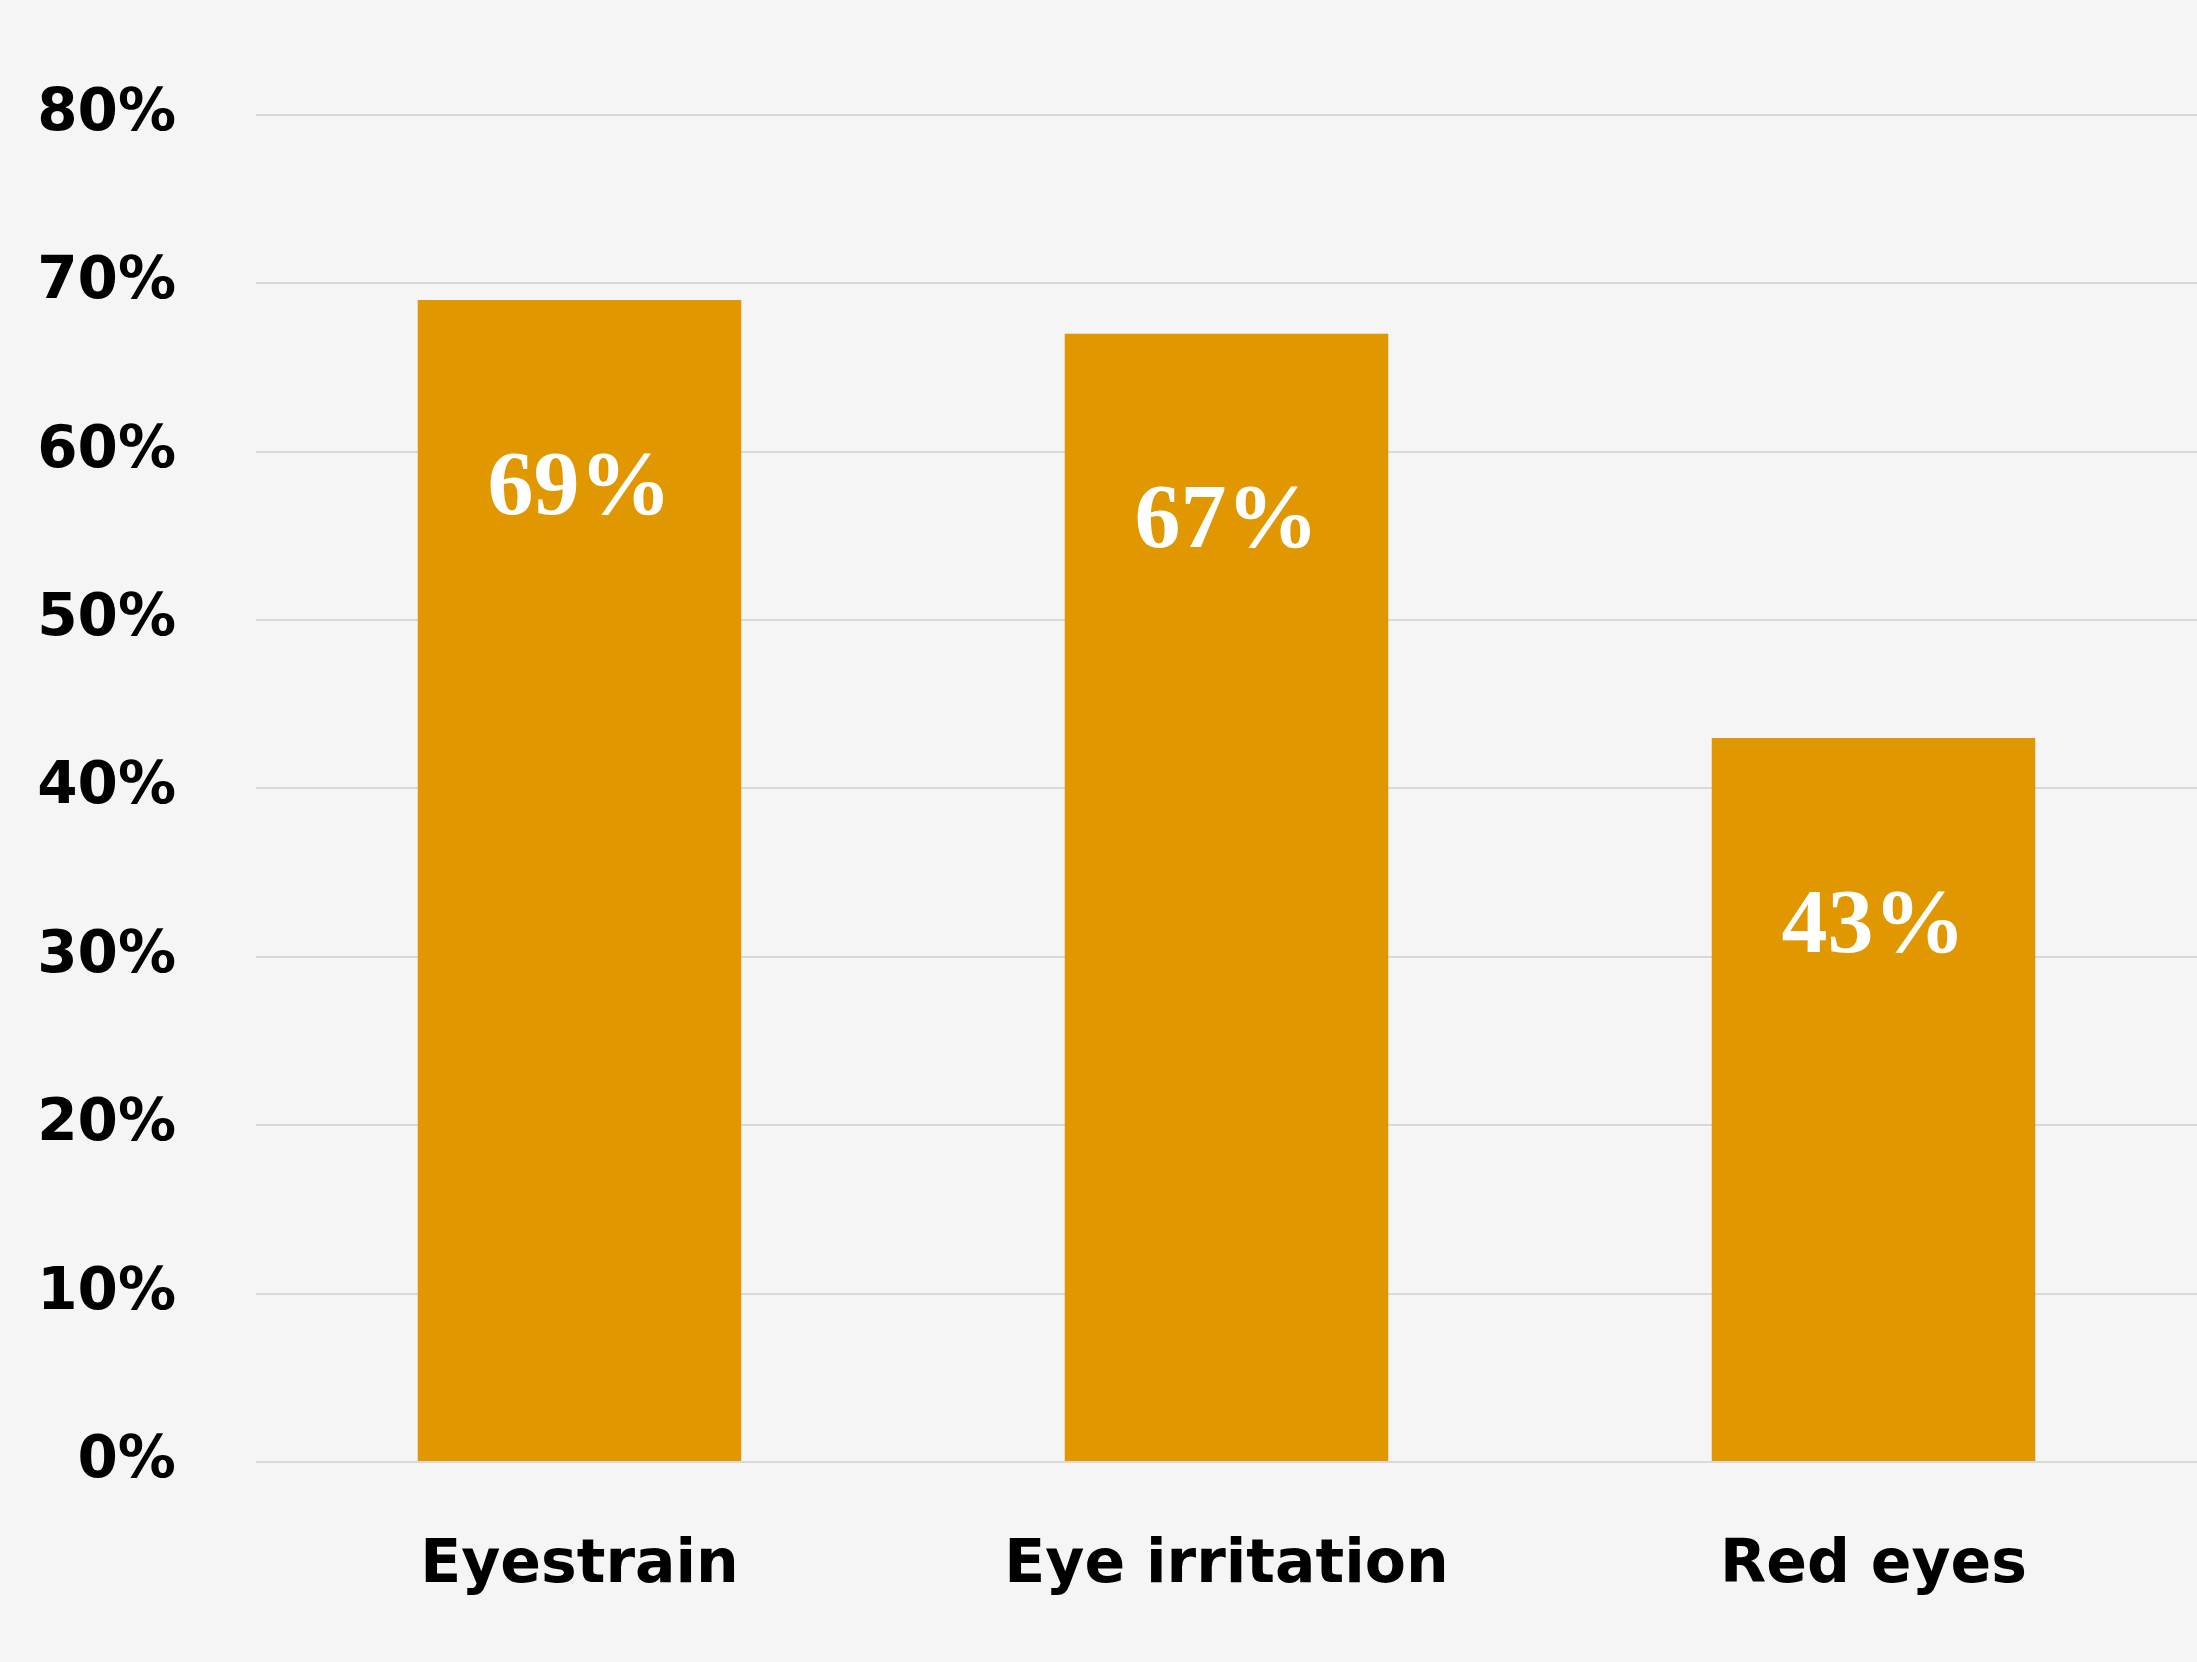 This screenshot has width=2197, height=1662. What do you see at coordinates (1226, 516) in the screenshot?
I see `data-label: 67%` at bounding box center [1226, 516].